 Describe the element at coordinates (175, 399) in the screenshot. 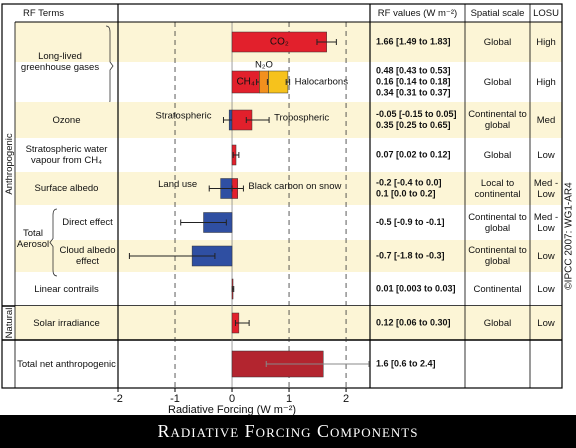

I see `x-tick-label: -1` at that location.